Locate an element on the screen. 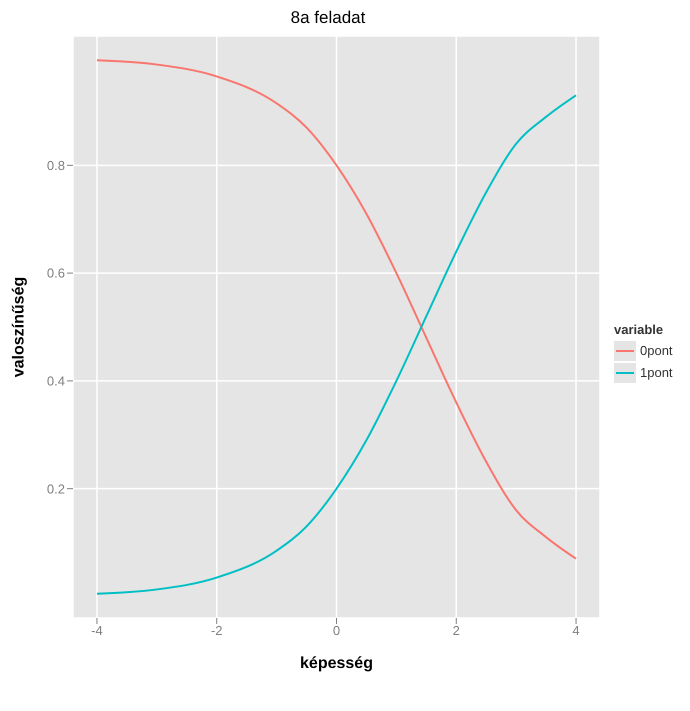 The height and width of the screenshot is (711, 690). legend-label: 0pont is located at coordinates (656, 350).